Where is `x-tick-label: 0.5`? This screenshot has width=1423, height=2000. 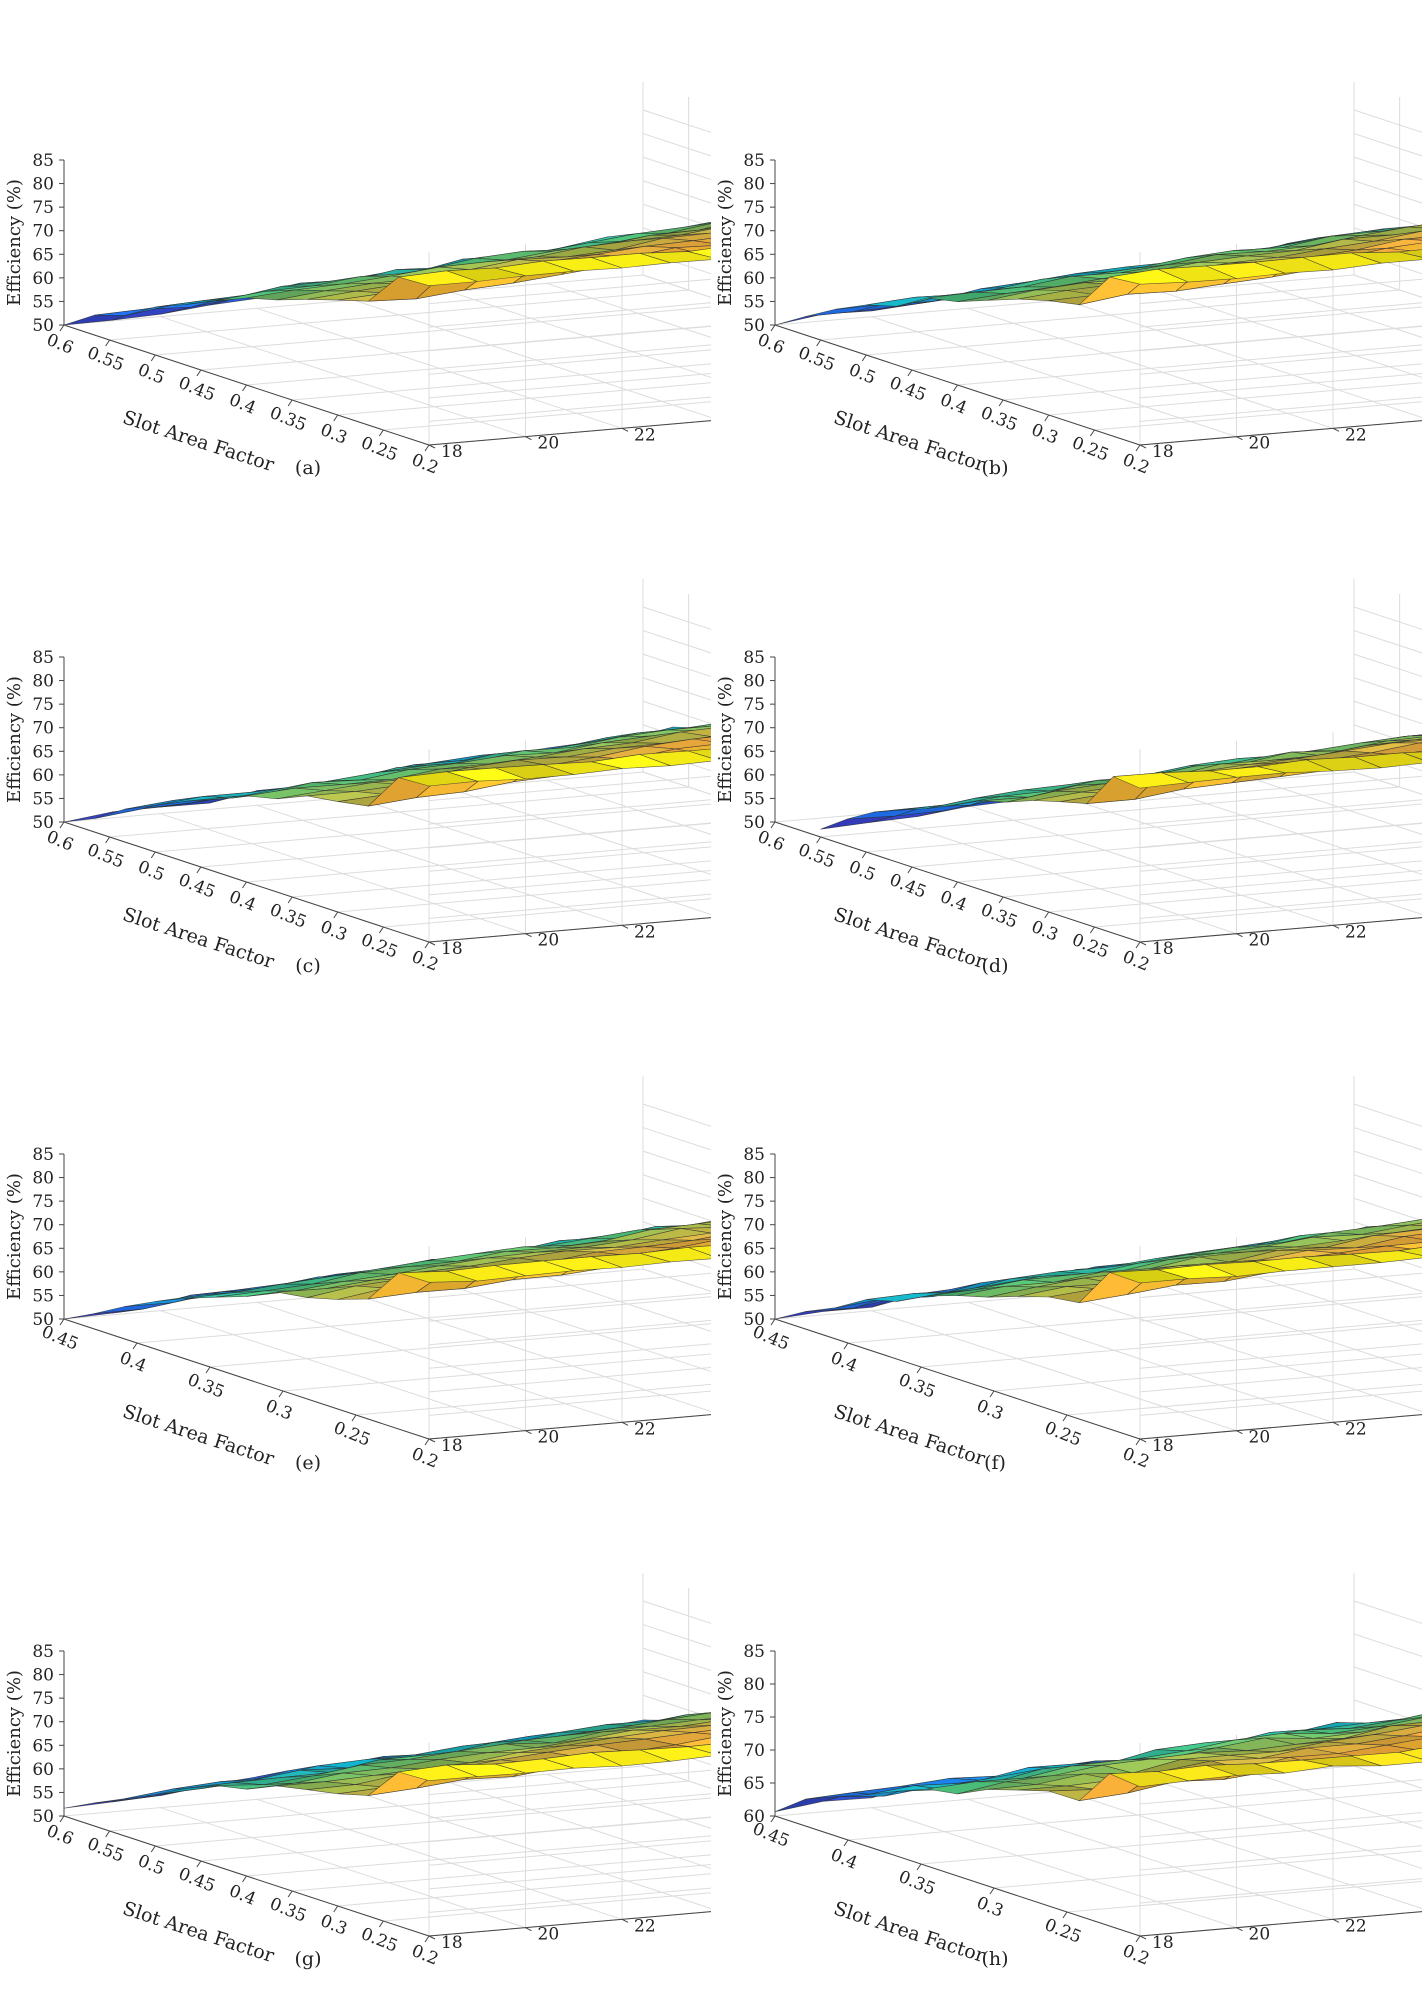 x-tick-label: 0.5 is located at coordinates (862, 871).